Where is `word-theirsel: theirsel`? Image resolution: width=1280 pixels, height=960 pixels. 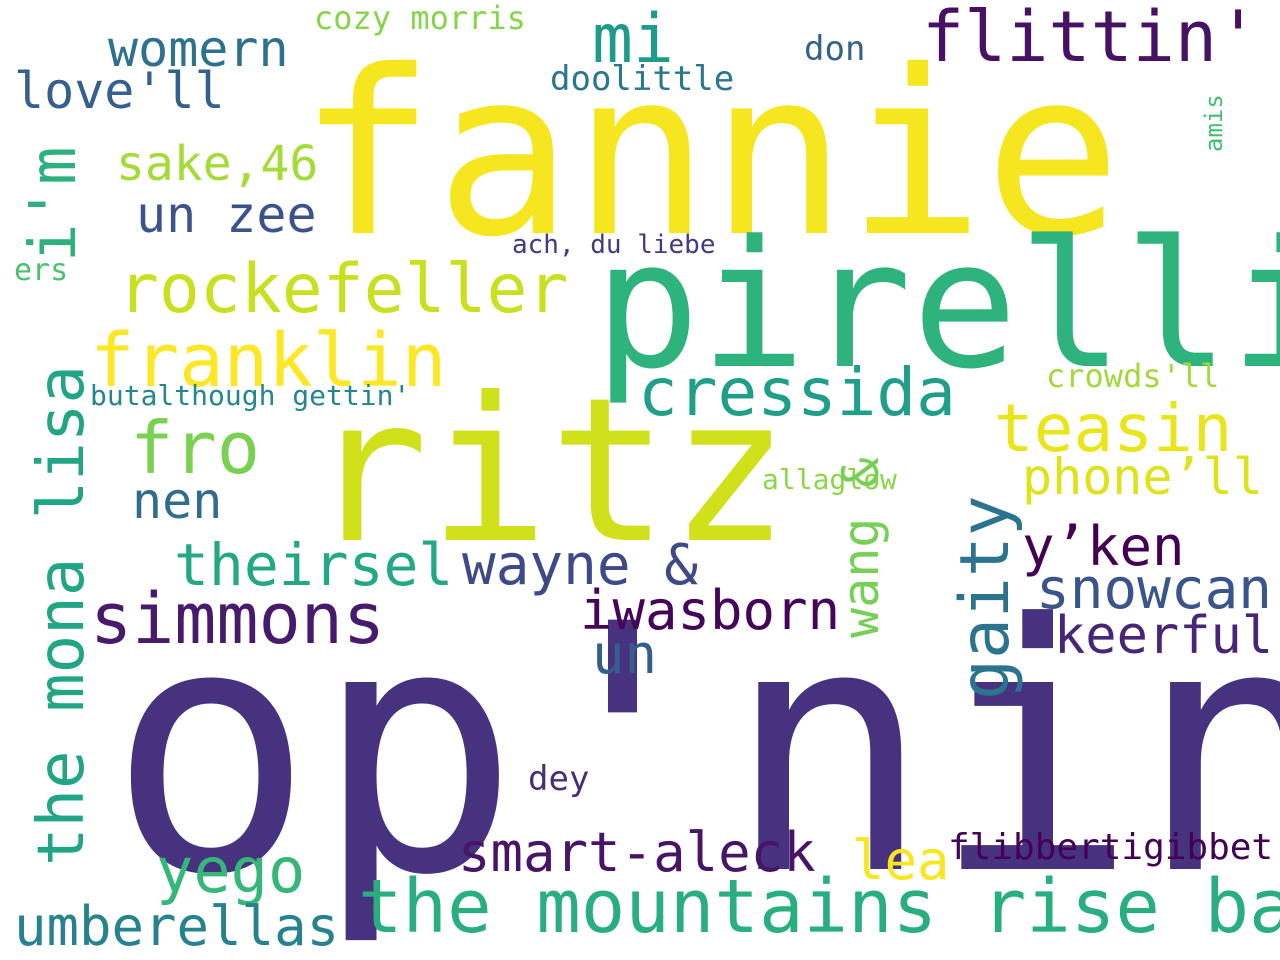 word-theirsel: theirsel is located at coordinates (314, 565).